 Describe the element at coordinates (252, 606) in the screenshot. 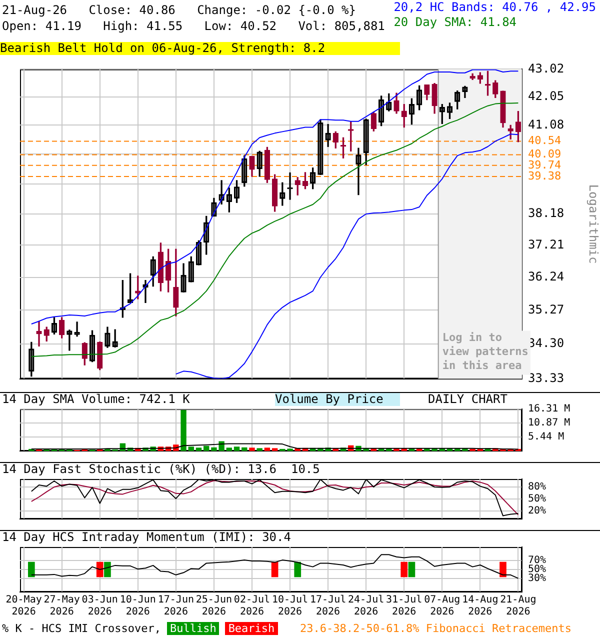

I see `x-tick-label: 02-Jul 2026` at that location.